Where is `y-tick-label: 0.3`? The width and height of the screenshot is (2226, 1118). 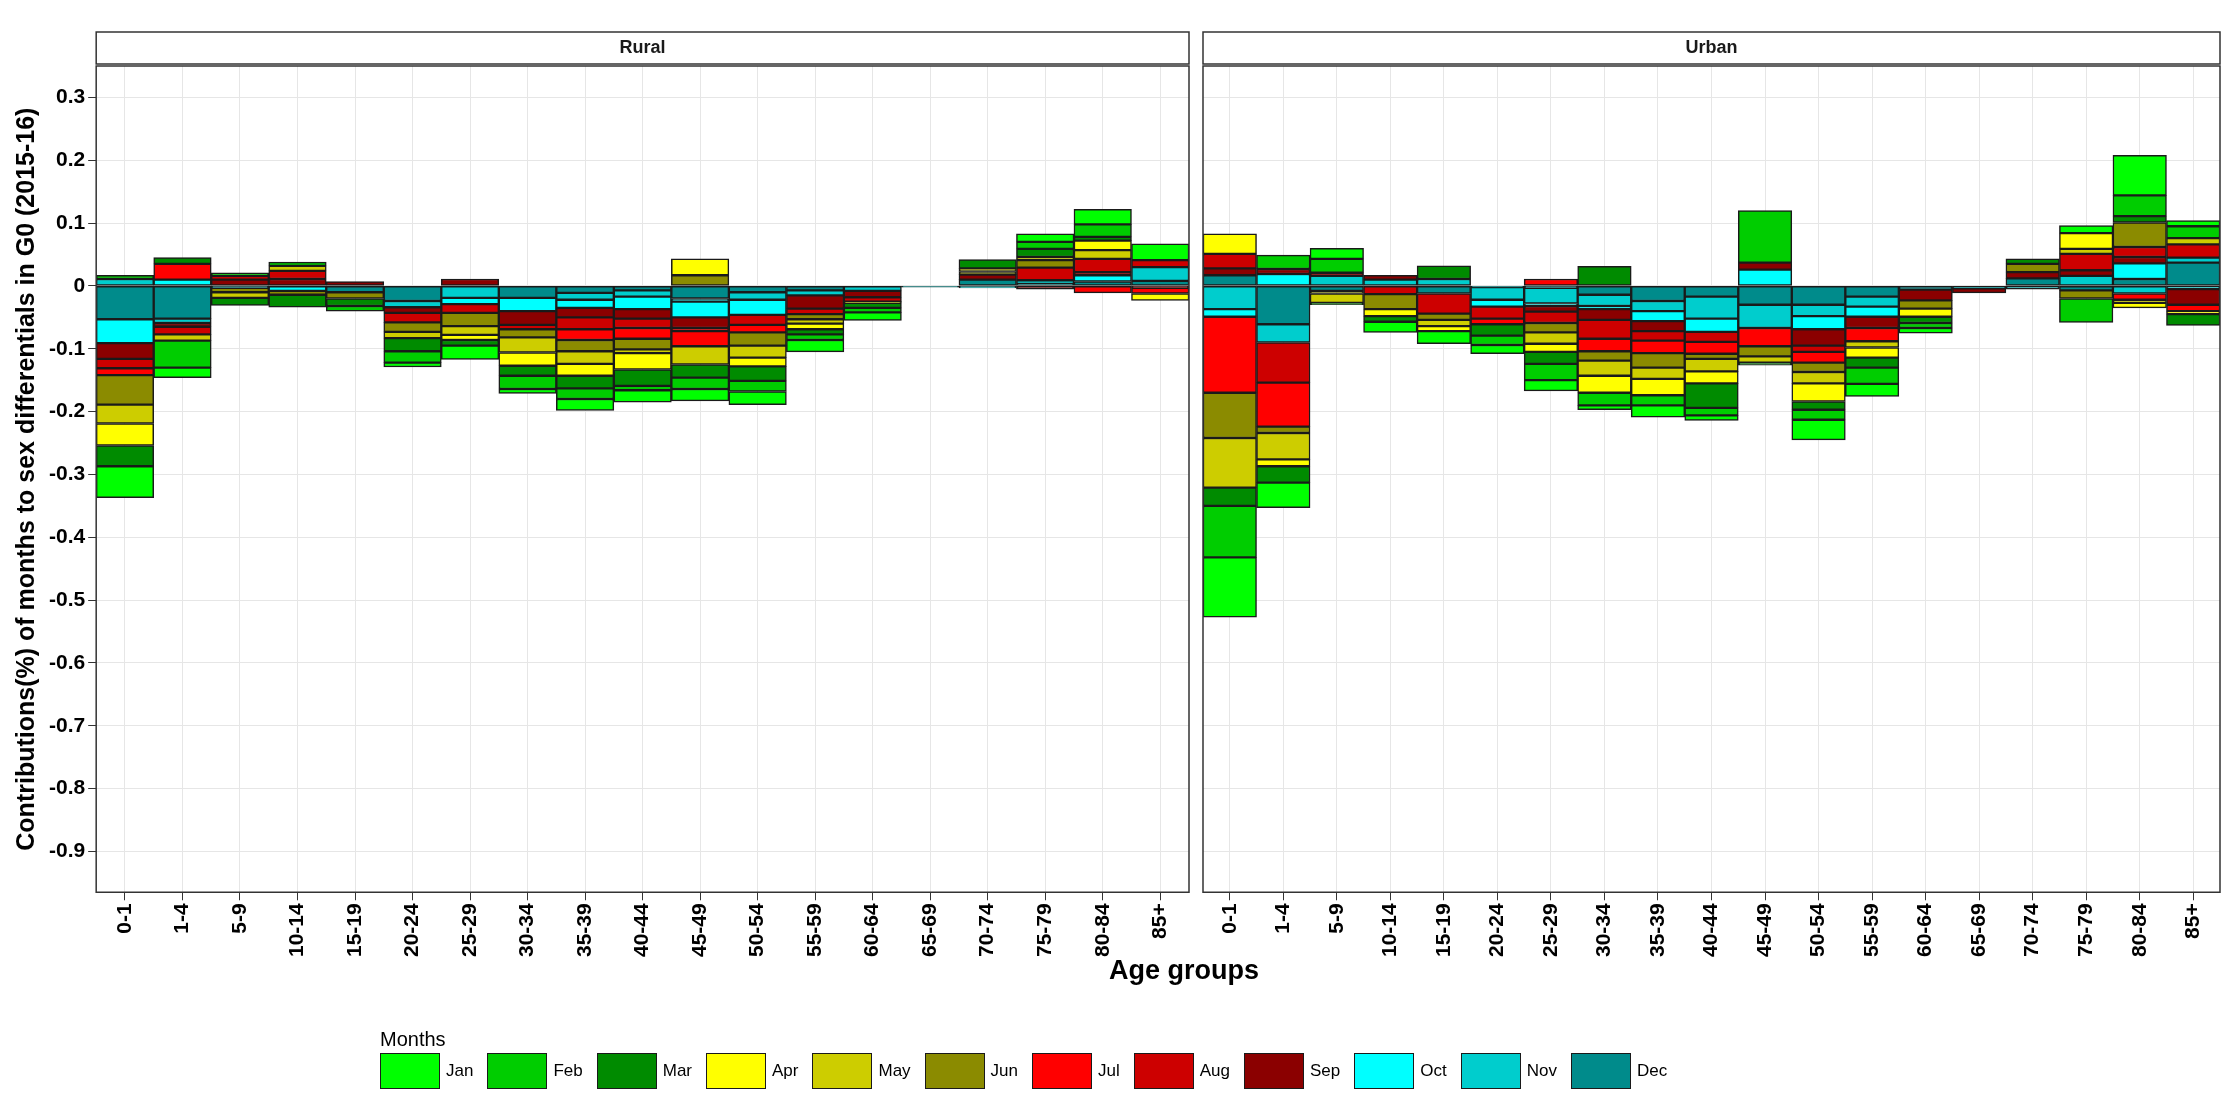
y-tick-label: 0.3 is located at coordinates (70, 96).